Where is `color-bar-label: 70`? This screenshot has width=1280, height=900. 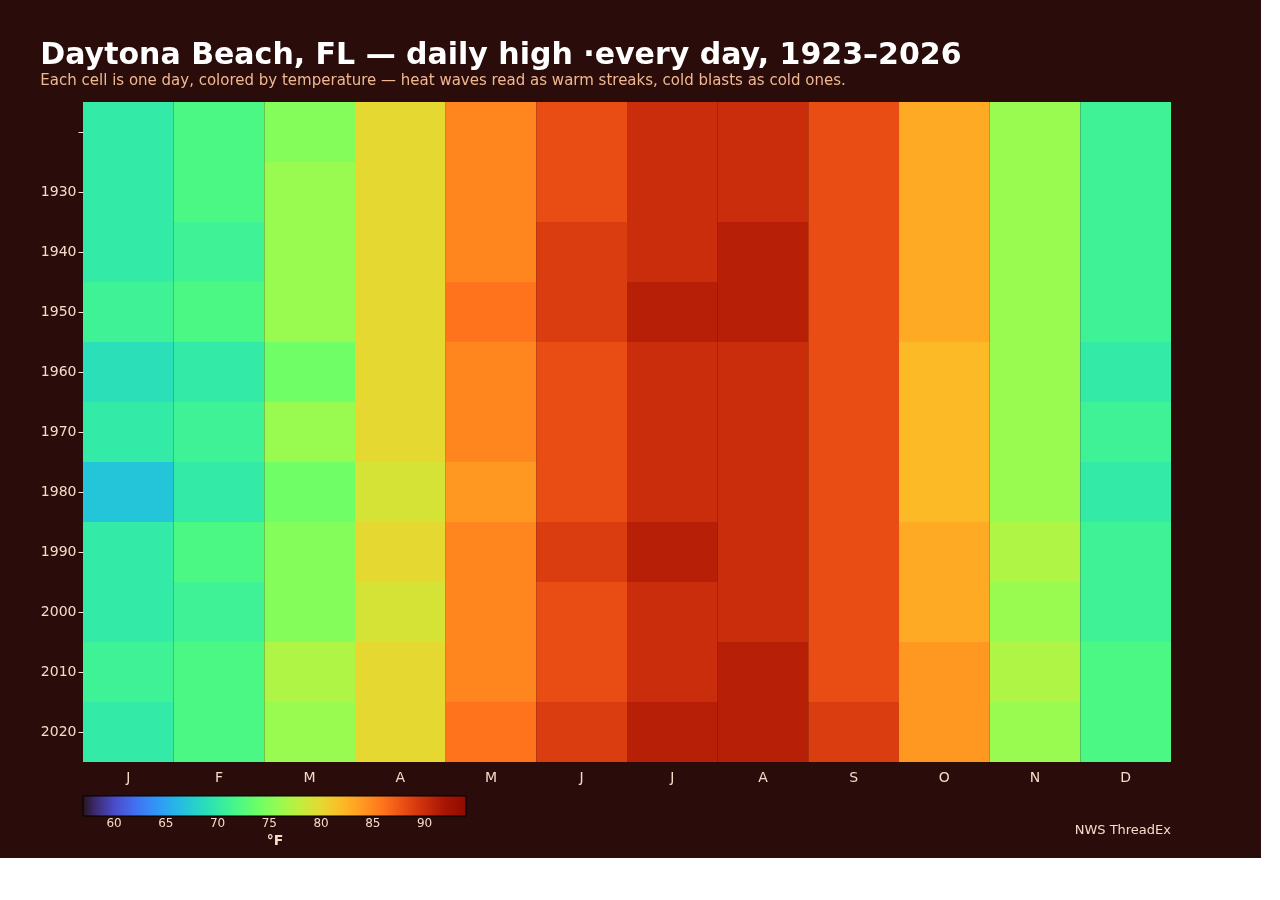 color-bar-label: 70 is located at coordinates (217, 823).